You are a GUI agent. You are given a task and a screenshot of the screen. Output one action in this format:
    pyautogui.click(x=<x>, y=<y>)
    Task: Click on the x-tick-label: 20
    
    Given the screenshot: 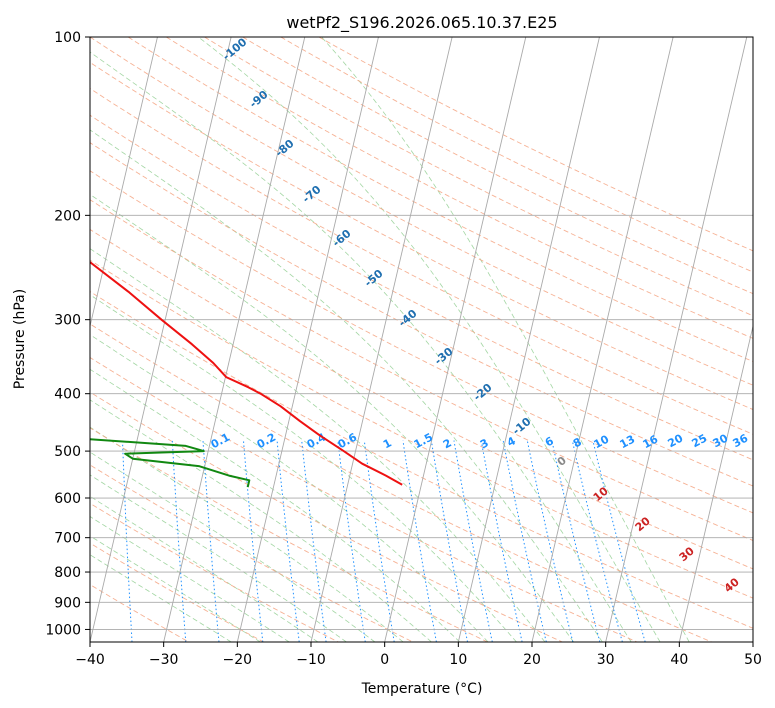 What is the action you would take?
    pyautogui.click(x=532, y=660)
    